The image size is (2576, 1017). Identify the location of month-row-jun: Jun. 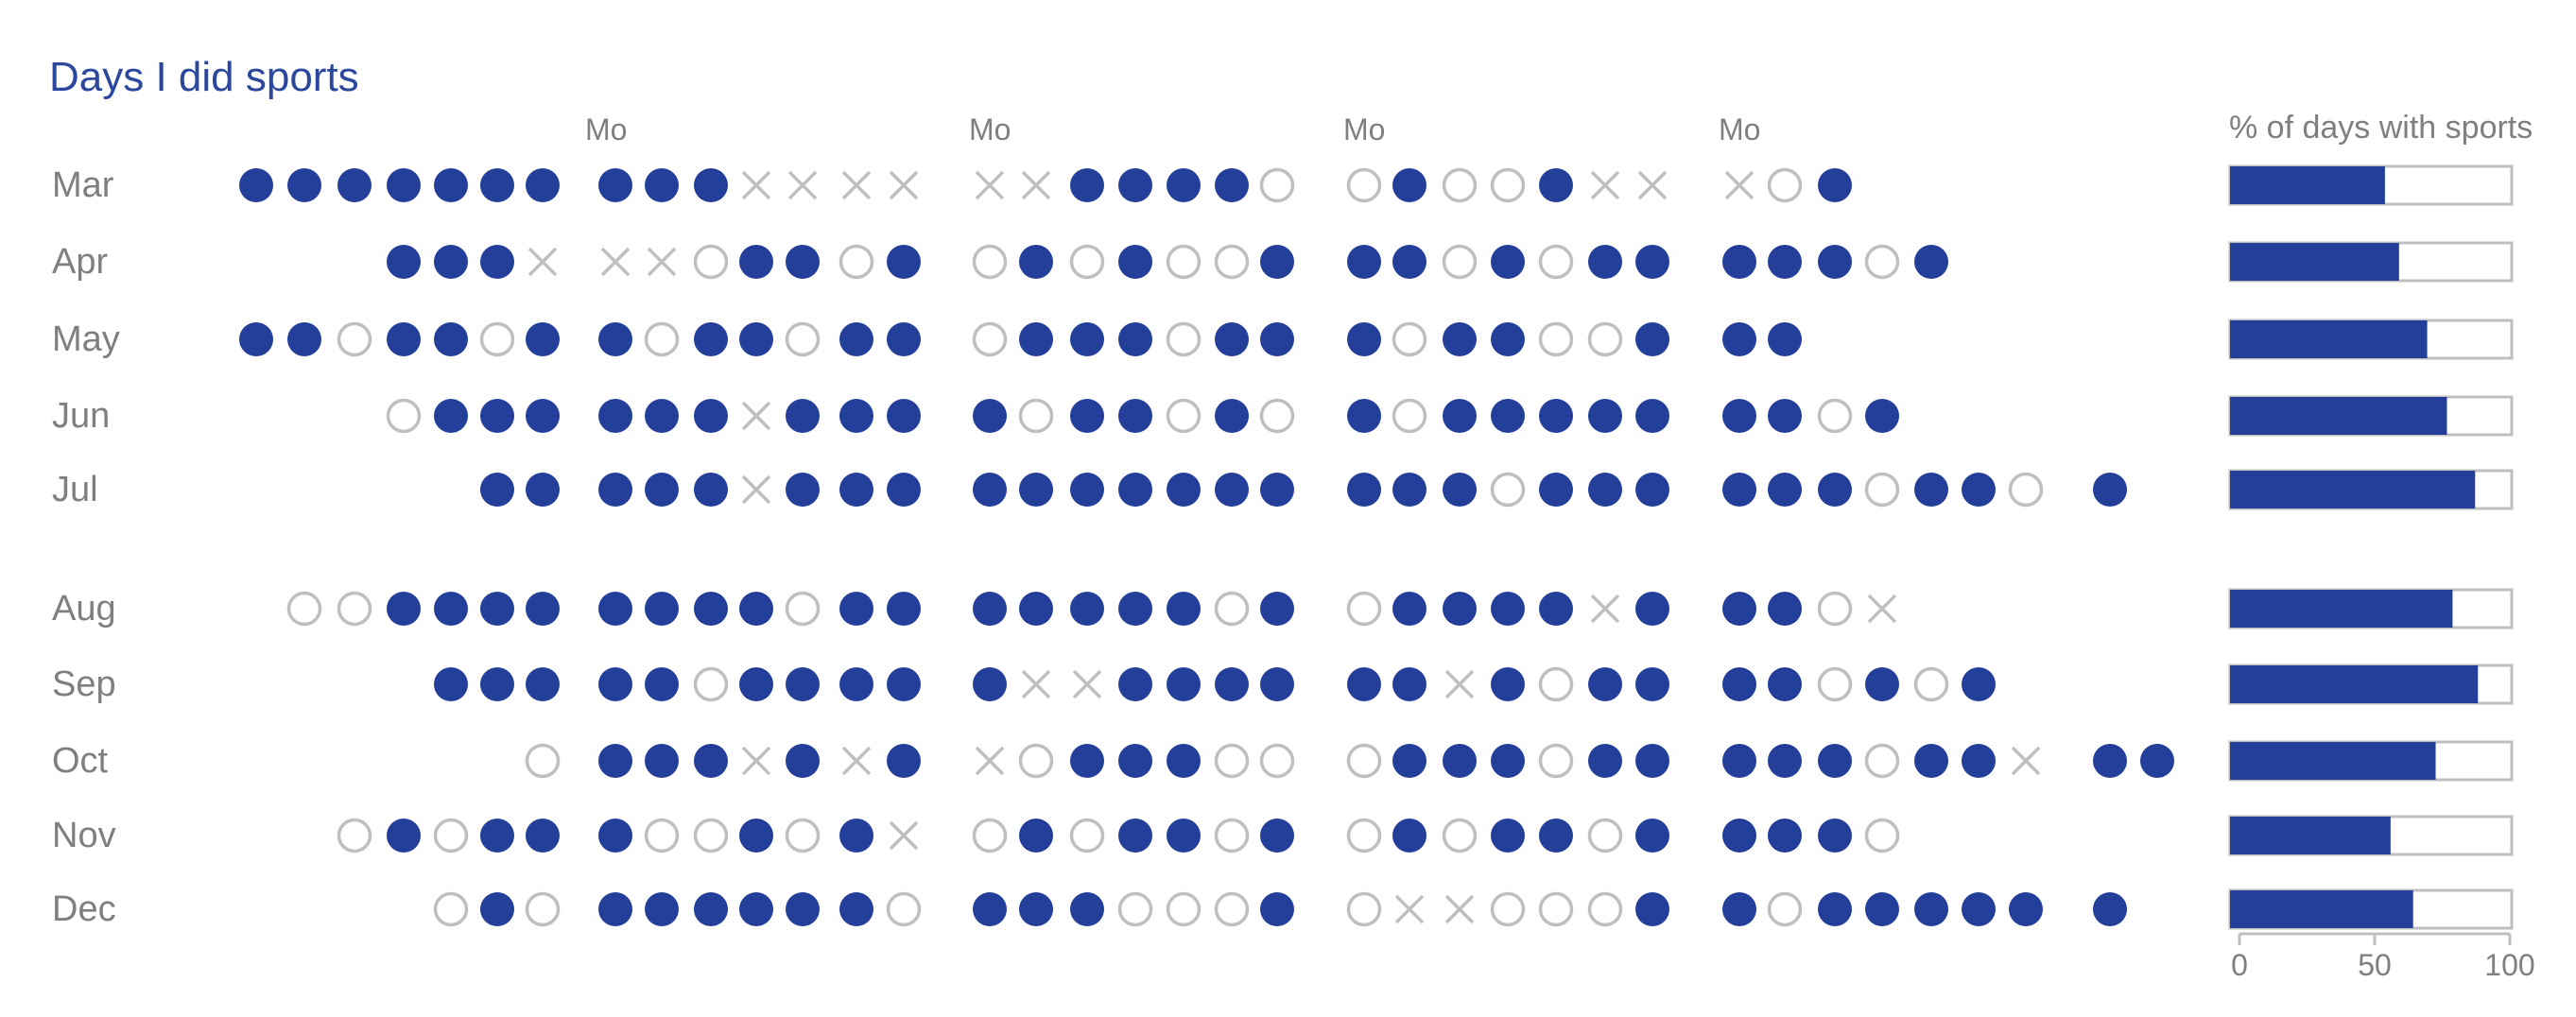
(976, 416).